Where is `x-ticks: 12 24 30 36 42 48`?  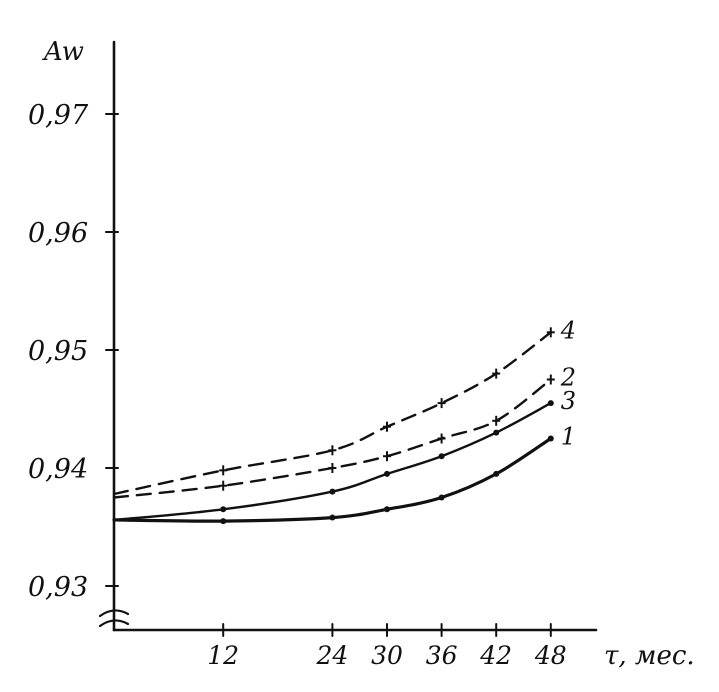
x-ticks: 12 24 30 36 42 48 is located at coordinates (387, 646).